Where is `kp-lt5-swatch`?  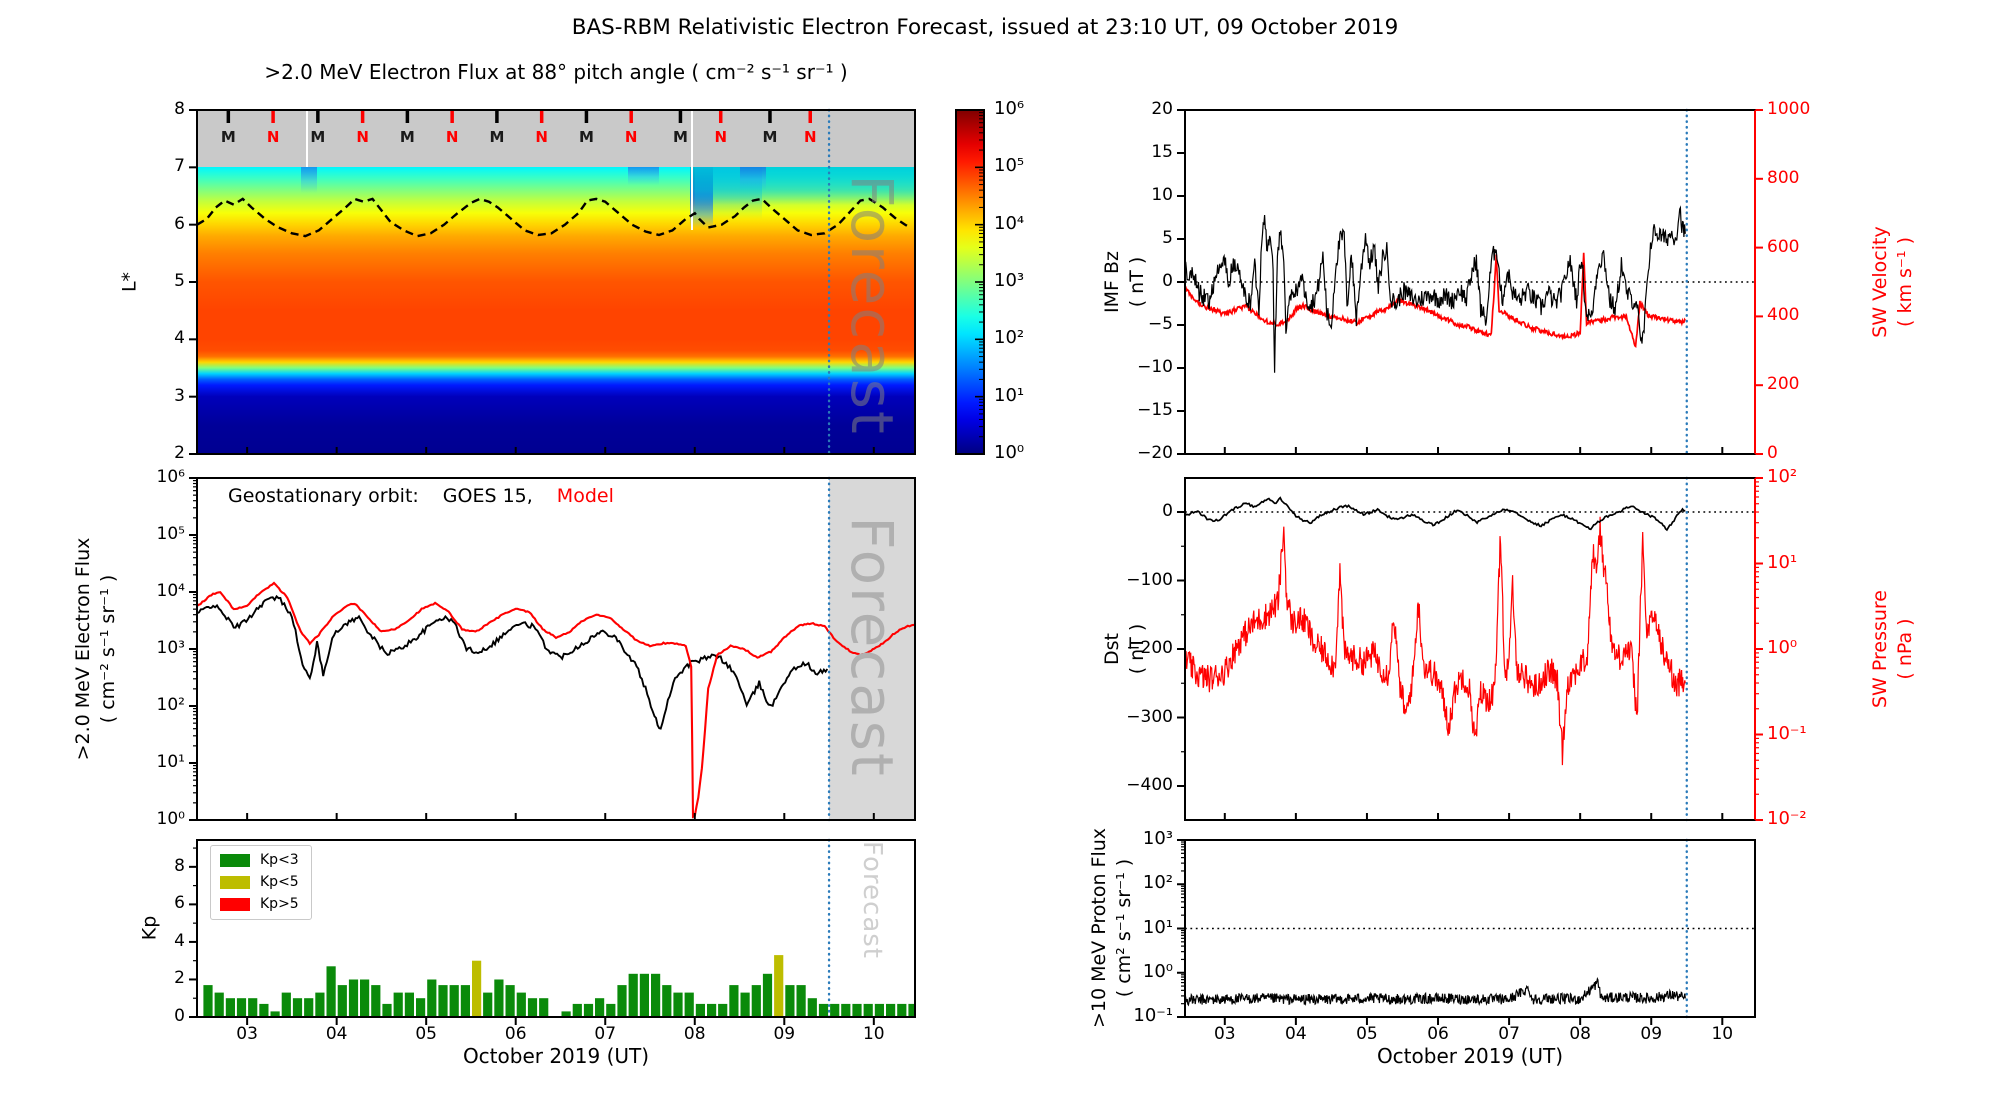 kp-lt5-swatch is located at coordinates (235, 882).